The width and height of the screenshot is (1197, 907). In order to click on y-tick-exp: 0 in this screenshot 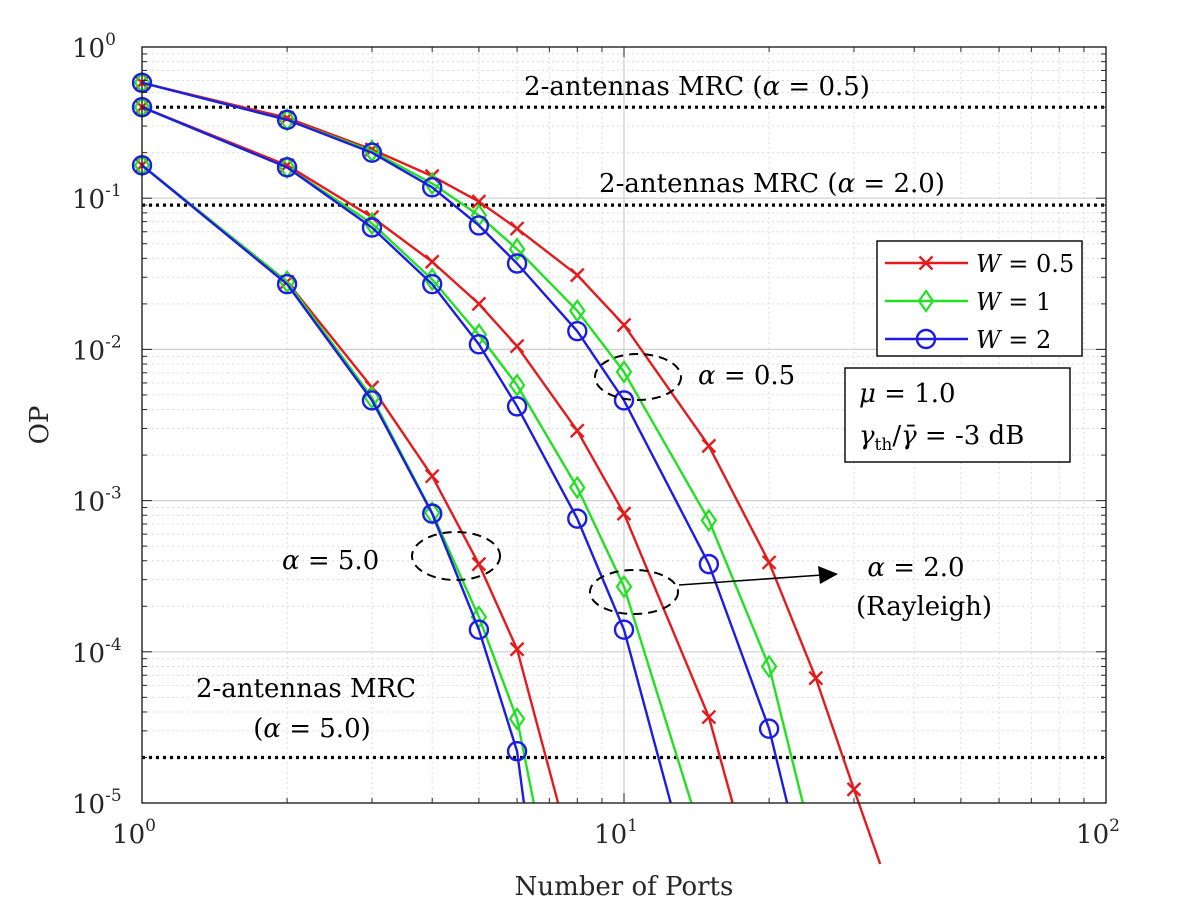, I will do `click(110, 40)`.